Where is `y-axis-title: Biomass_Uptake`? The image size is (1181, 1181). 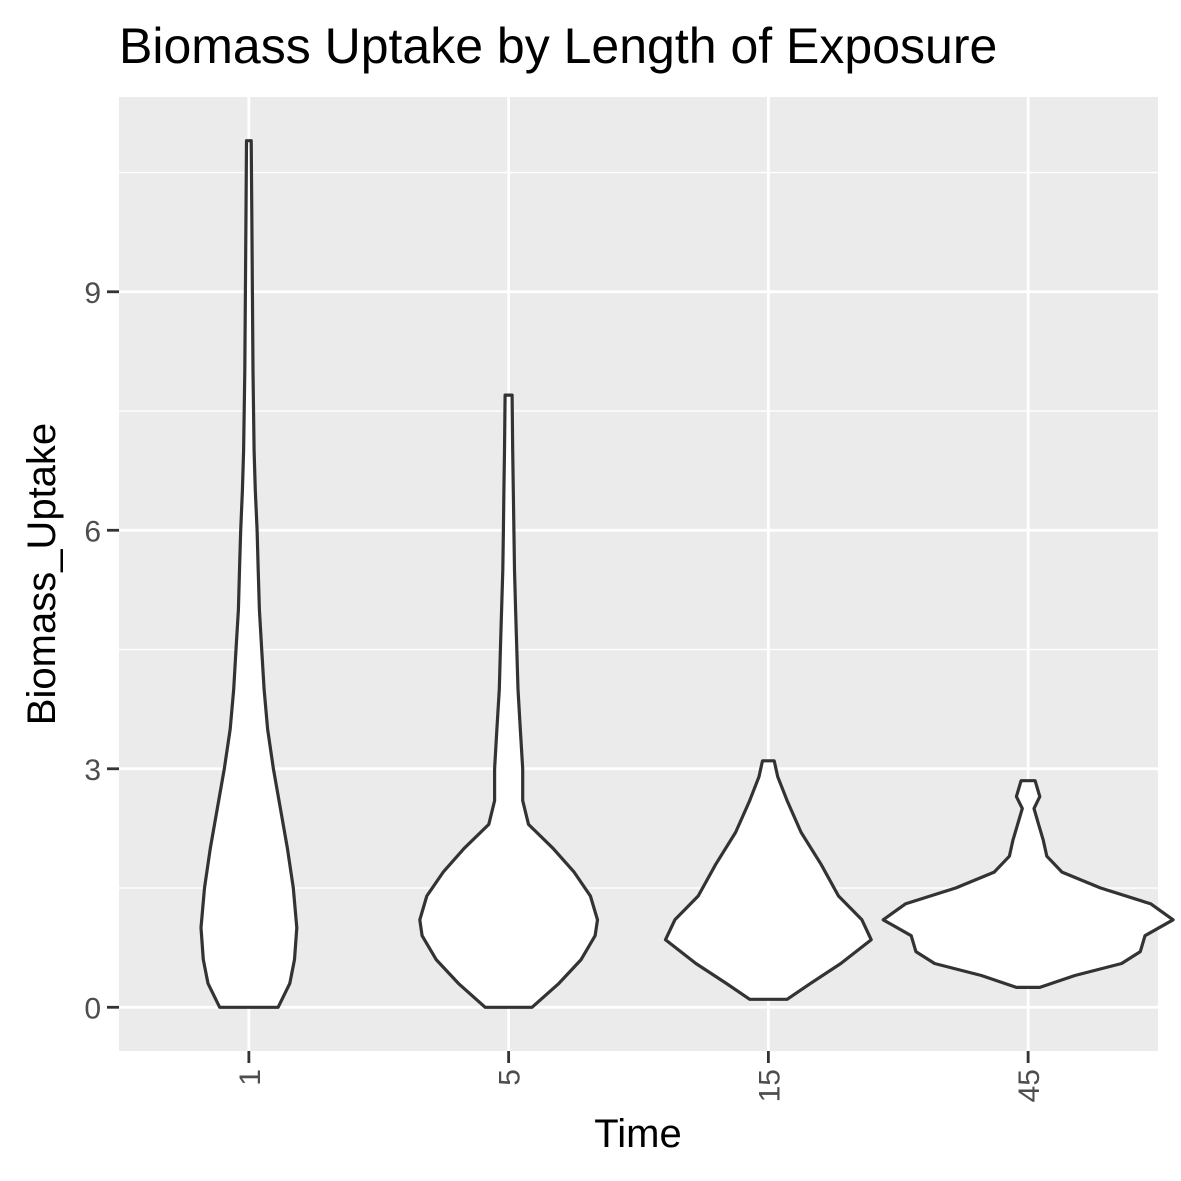
y-axis-title: Biomass_Uptake is located at coordinates (42, 574).